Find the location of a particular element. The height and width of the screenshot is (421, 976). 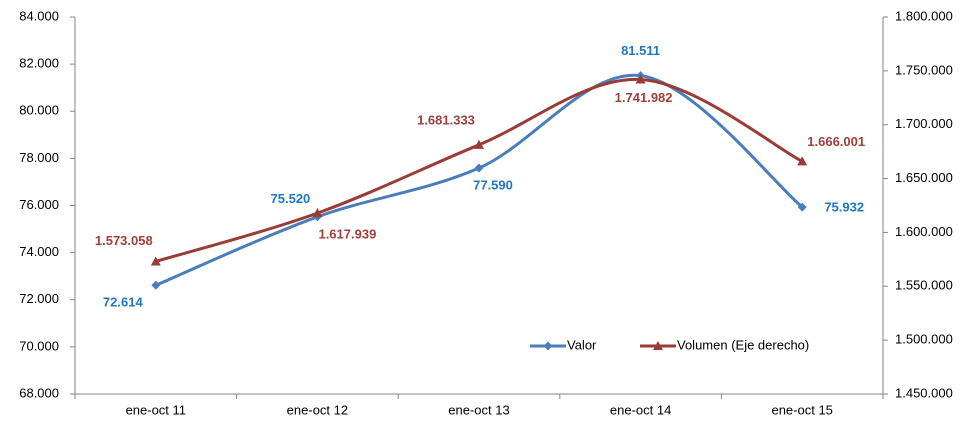

y-tick-label: 72.000 is located at coordinates (39, 298).